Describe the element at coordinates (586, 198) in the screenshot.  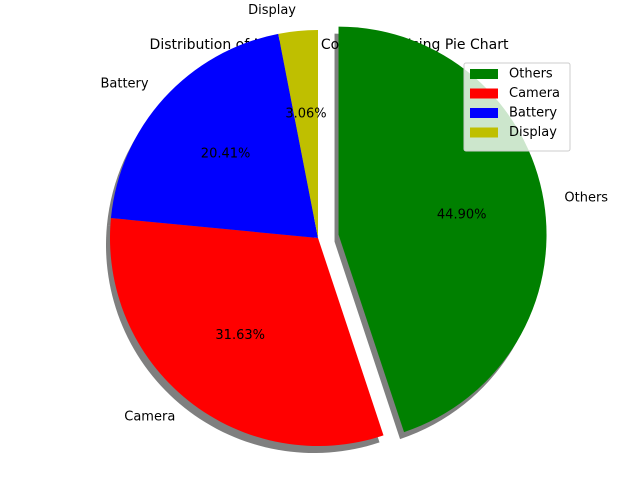
I see `slice-label-others: Others` at that location.